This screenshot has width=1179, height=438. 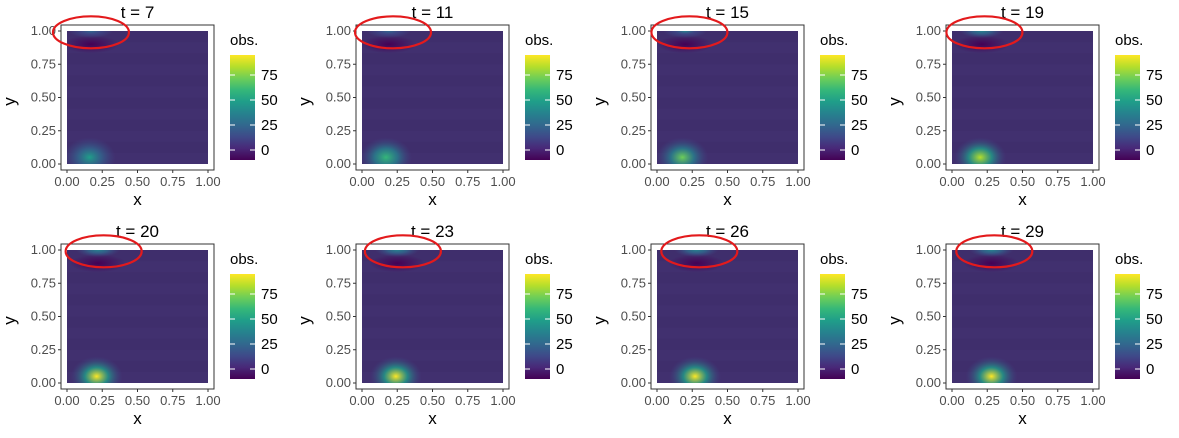 I want to click on x-axis-title: x, so click(x=727, y=418).